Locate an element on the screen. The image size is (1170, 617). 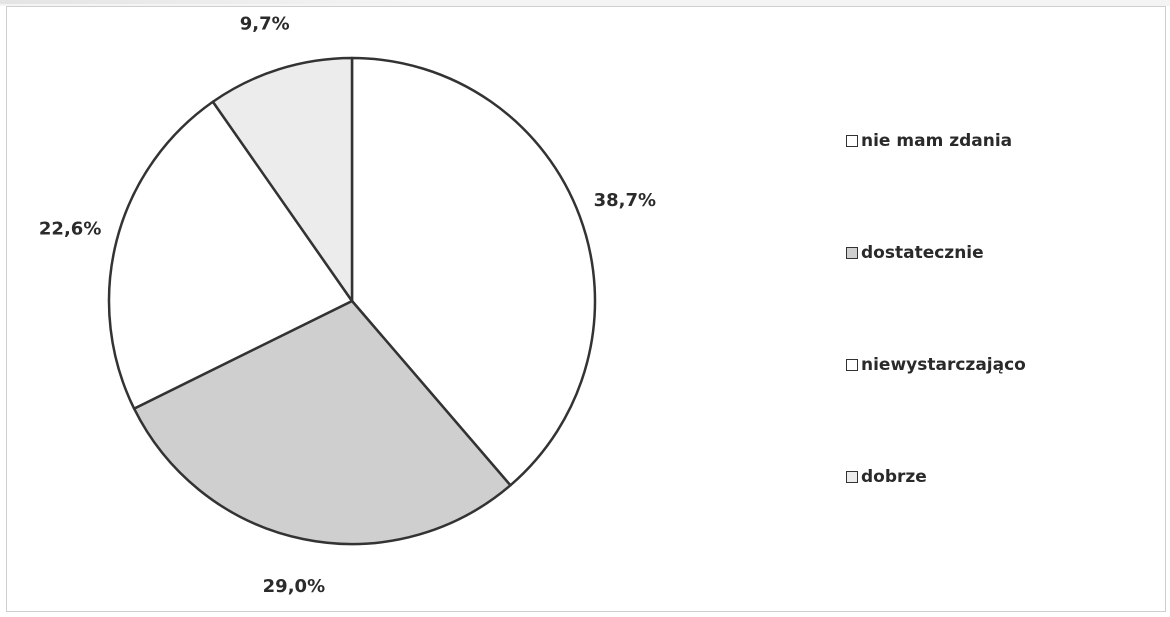
data-label-dobrze: 9,7% is located at coordinates (265, 23).